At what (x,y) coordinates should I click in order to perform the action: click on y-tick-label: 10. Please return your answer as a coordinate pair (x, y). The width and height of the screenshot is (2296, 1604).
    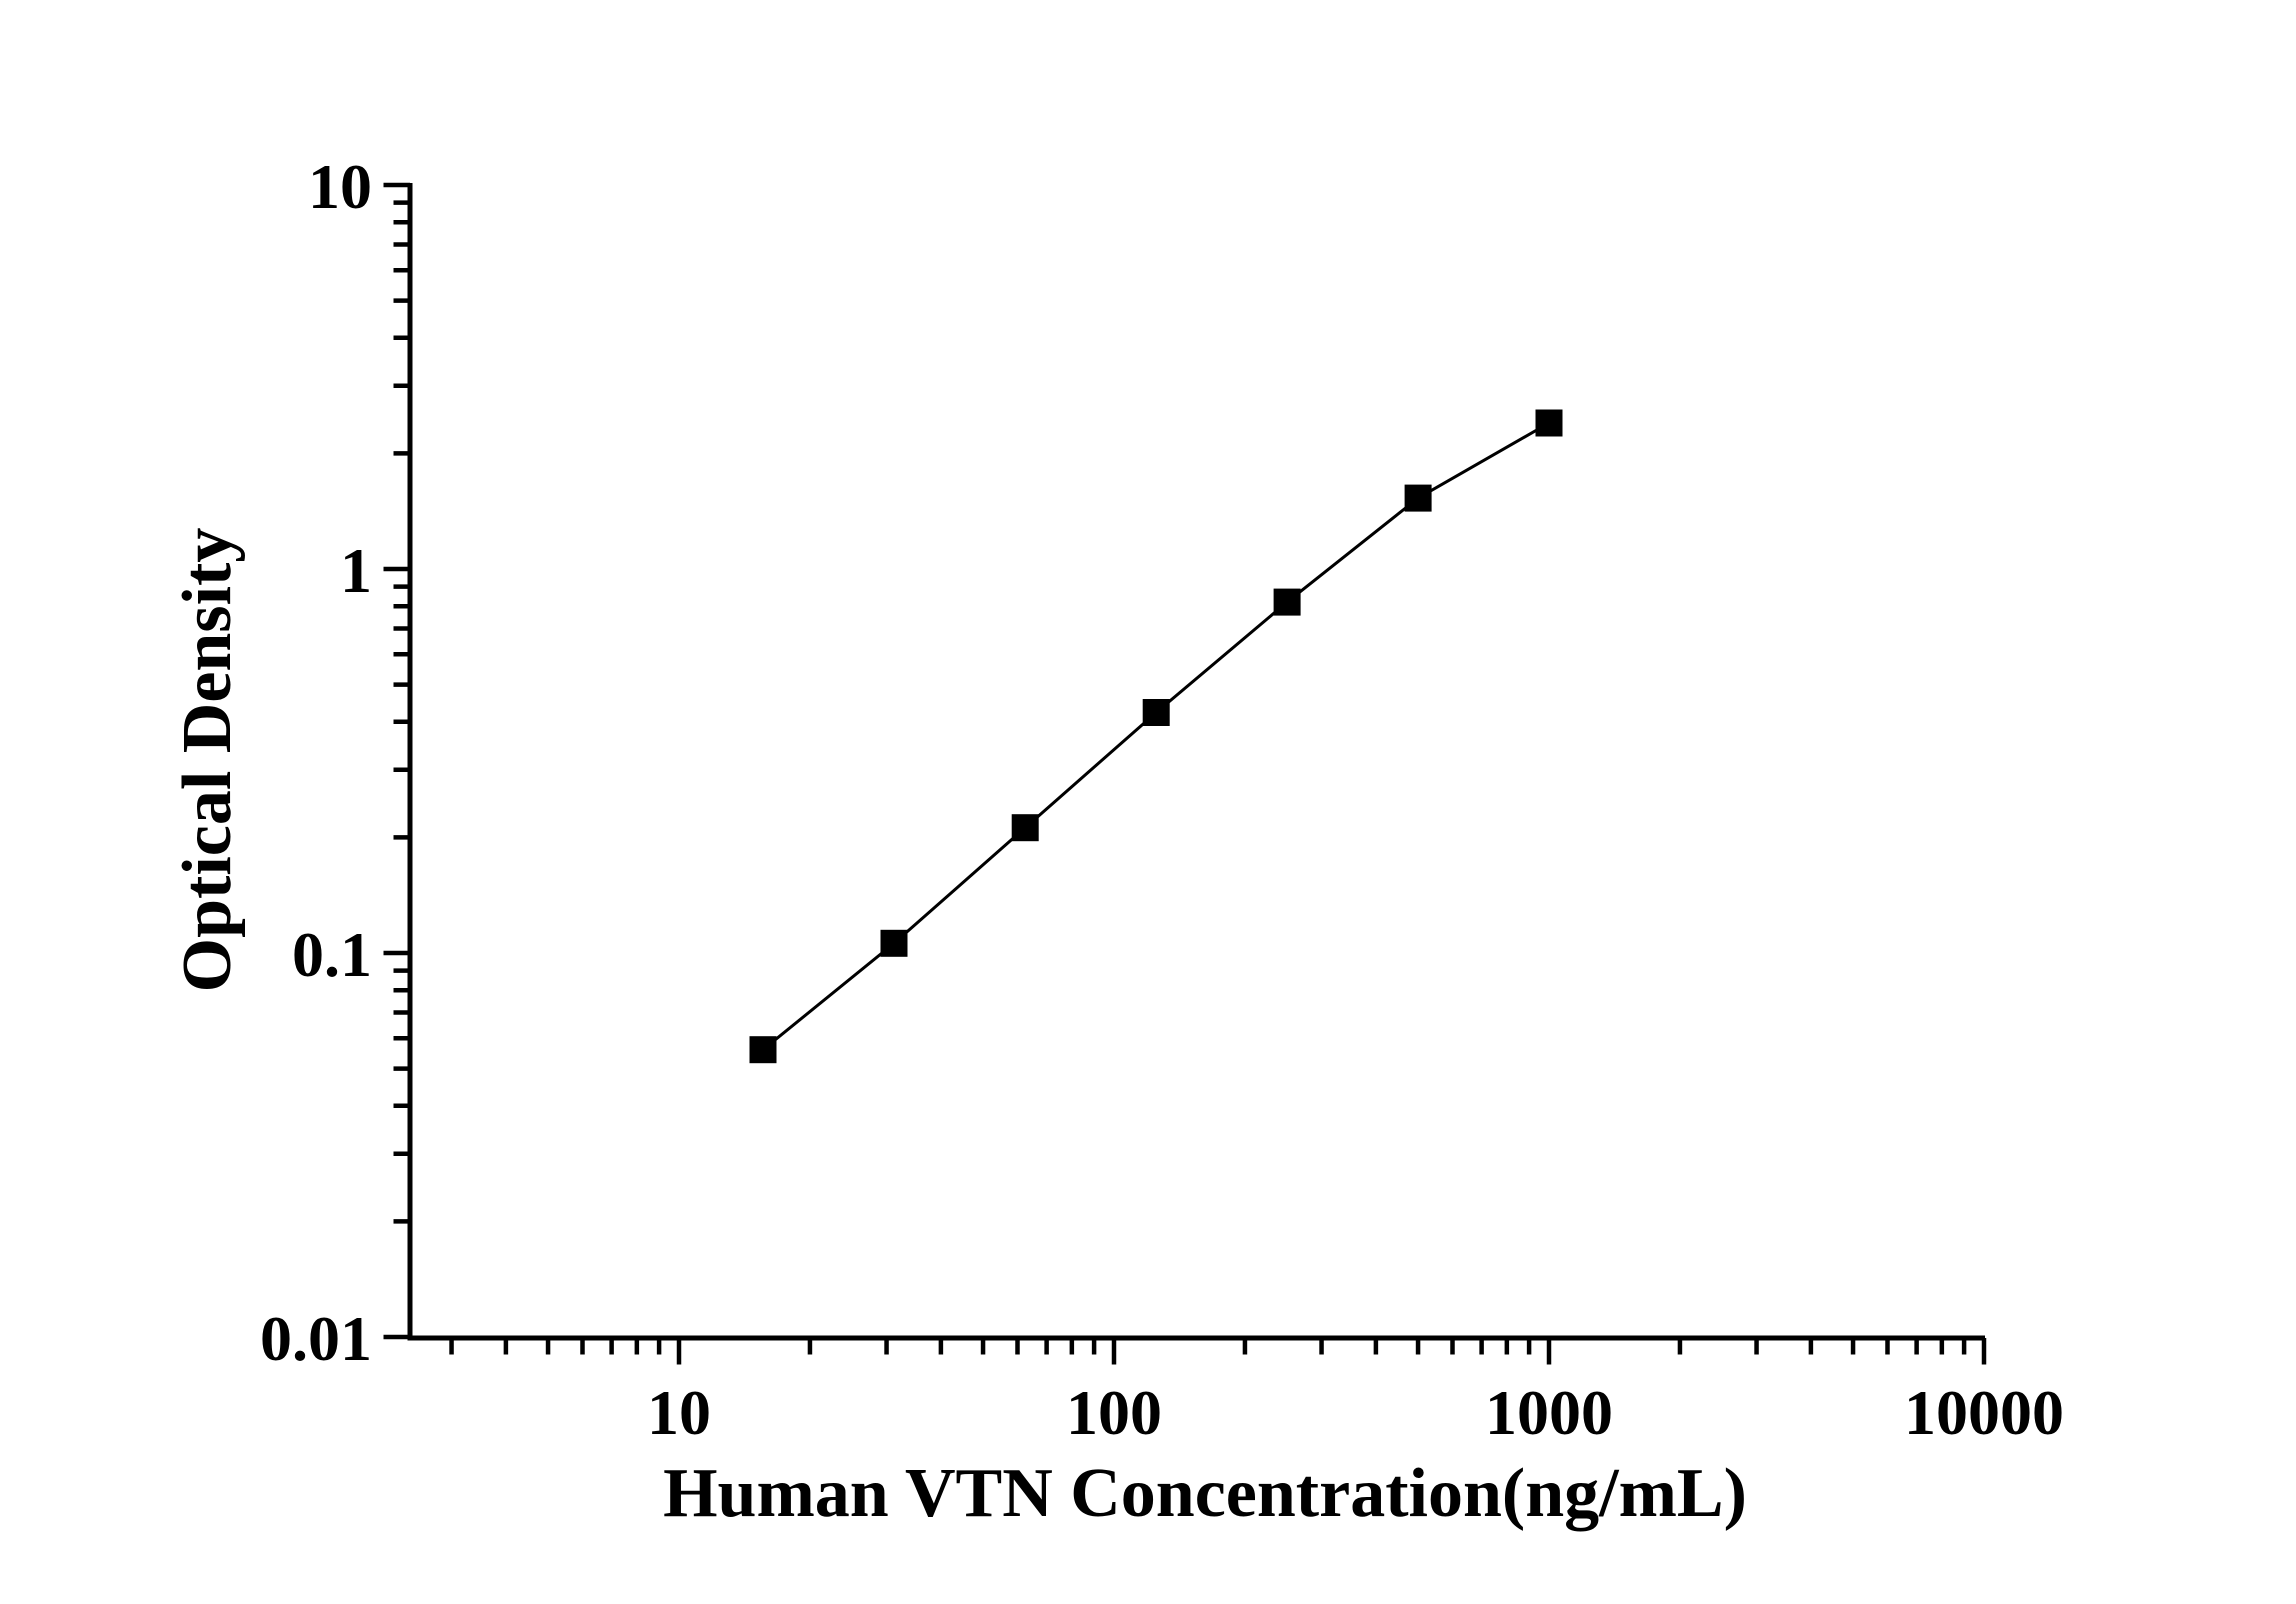
    Looking at the image, I should click on (340, 186).